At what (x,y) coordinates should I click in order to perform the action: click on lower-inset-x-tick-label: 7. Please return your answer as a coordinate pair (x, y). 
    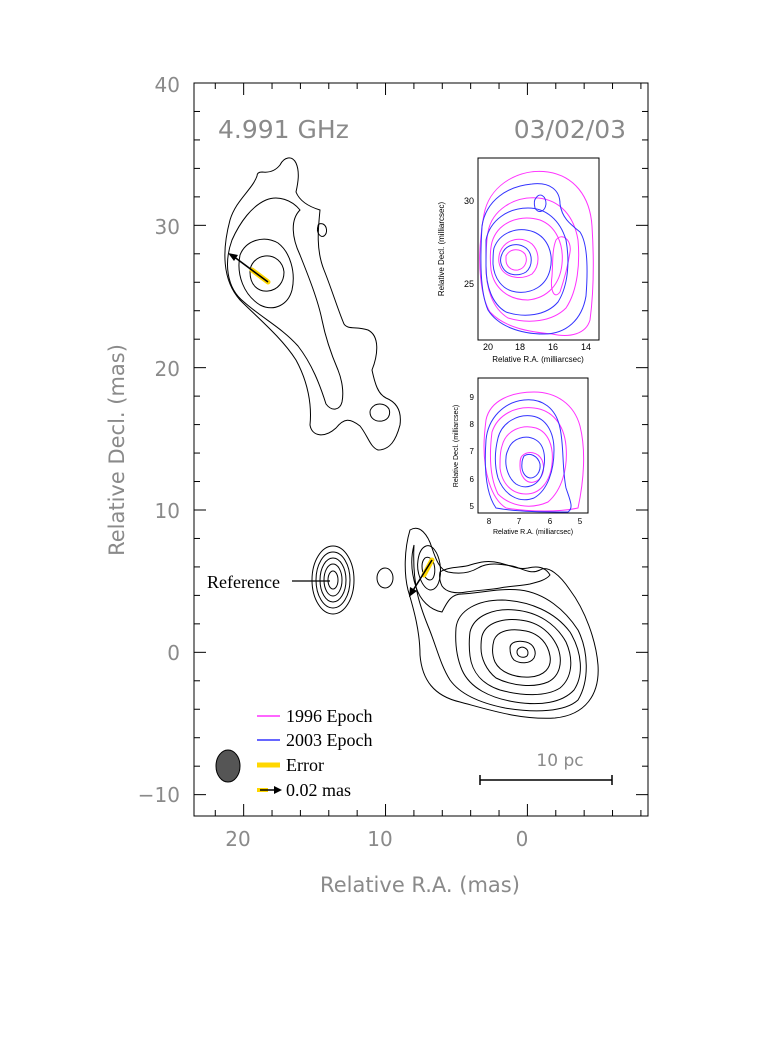
    Looking at the image, I should click on (519, 521).